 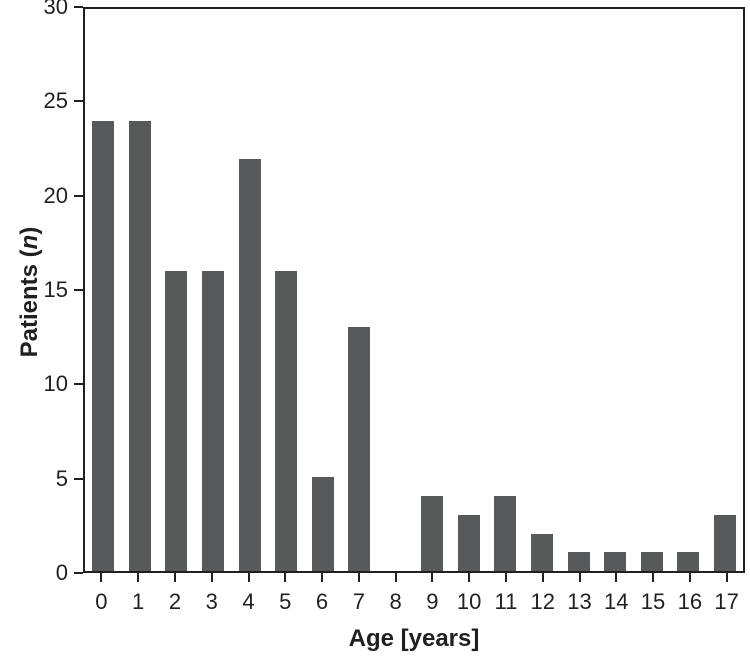 I want to click on y-tick-label-30: 30, so click(x=55, y=9).